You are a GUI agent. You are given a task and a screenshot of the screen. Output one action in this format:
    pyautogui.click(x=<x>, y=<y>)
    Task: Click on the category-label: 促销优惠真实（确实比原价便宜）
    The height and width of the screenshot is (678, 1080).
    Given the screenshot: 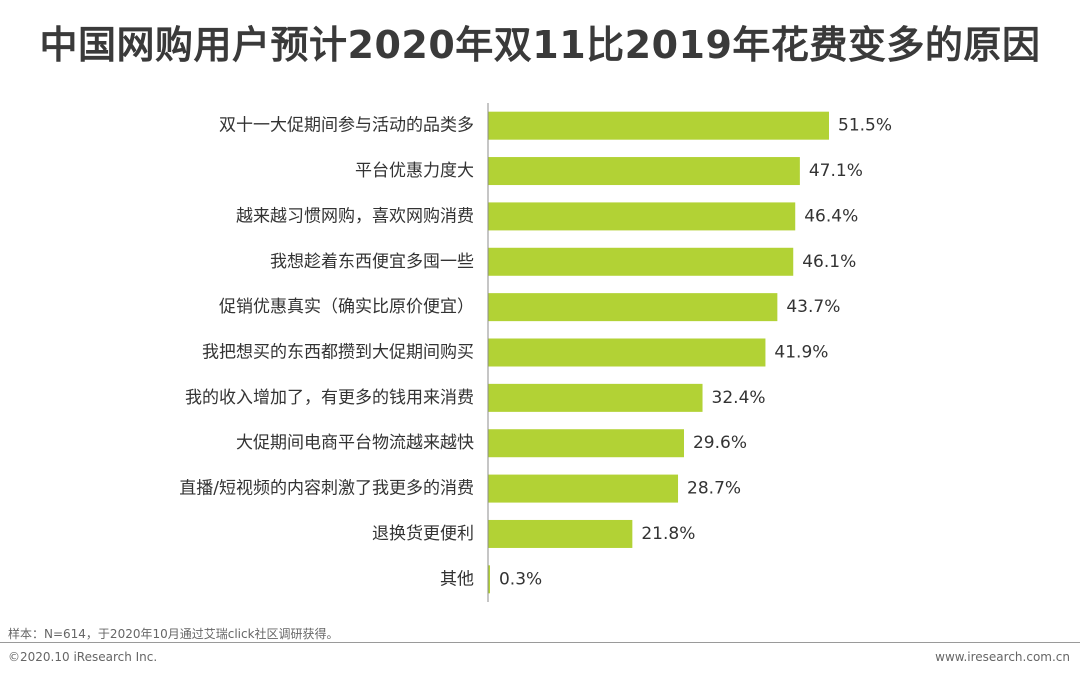 What is the action you would take?
    pyautogui.click(x=346, y=307)
    